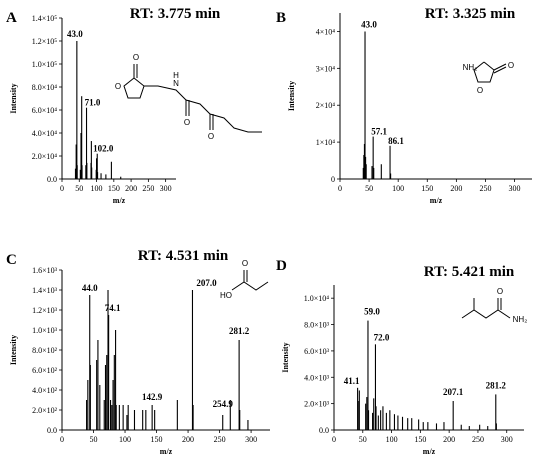 Image resolution: width=550 pixels, height=466 pixels. I want to click on y-tick-label: 4.0×10⁴, so click(45, 133).